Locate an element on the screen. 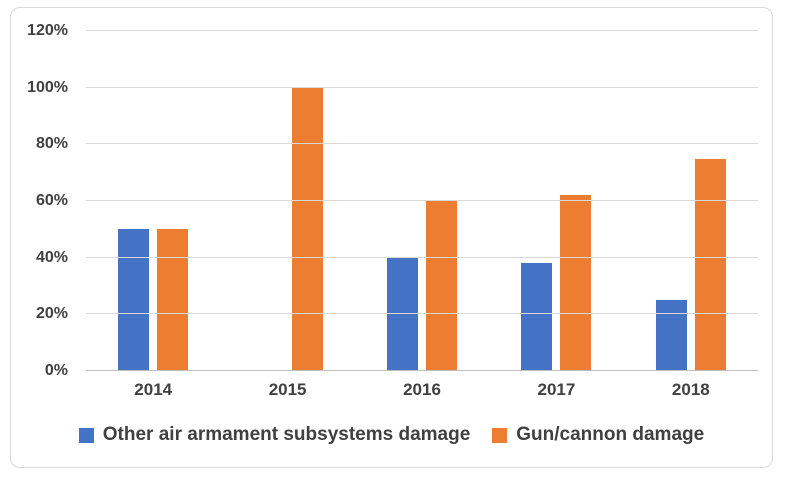  legend-label: Other air armament subsystems damage is located at coordinates (286, 434).